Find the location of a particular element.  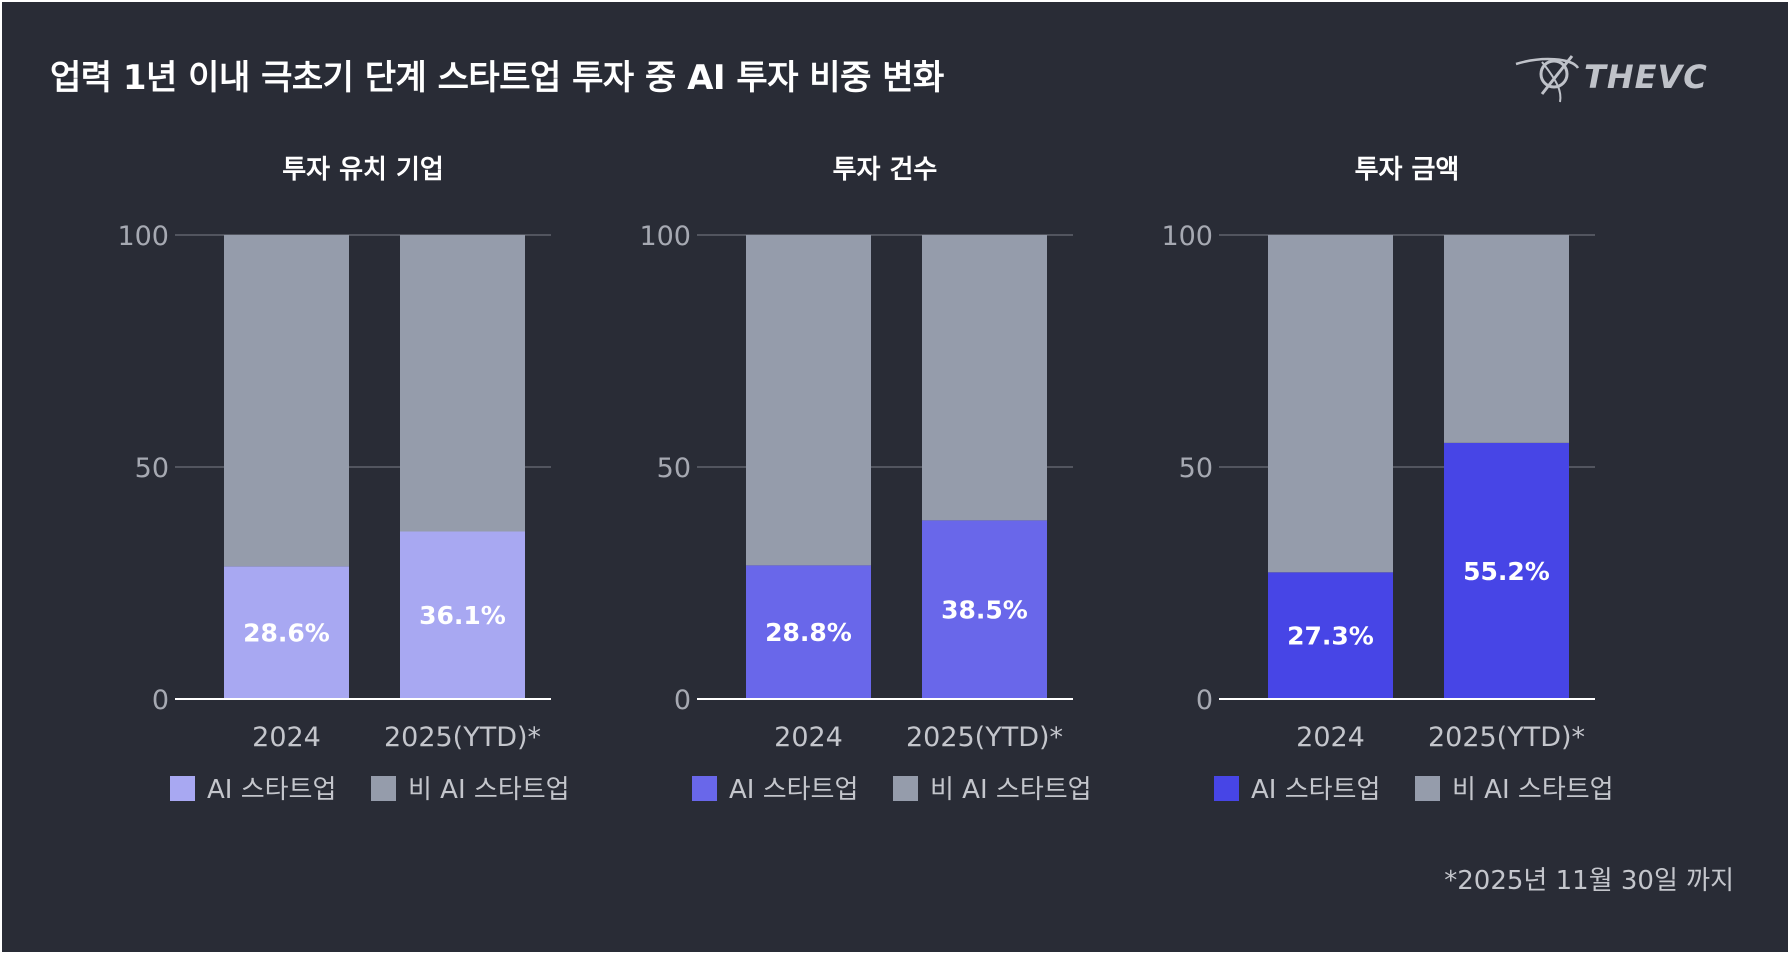

chart-title: 투자 유치 기업 is located at coordinates (363, 170).